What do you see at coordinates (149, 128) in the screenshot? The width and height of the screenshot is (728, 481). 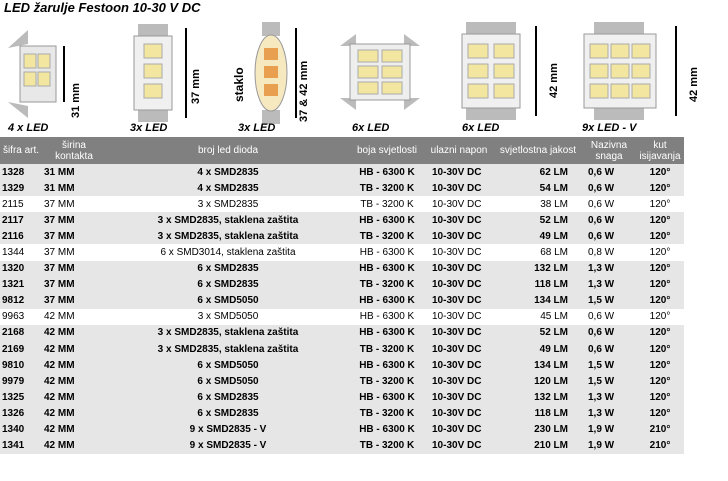 I see `bulb-label: 3x LED` at bounding box center [149, 128].